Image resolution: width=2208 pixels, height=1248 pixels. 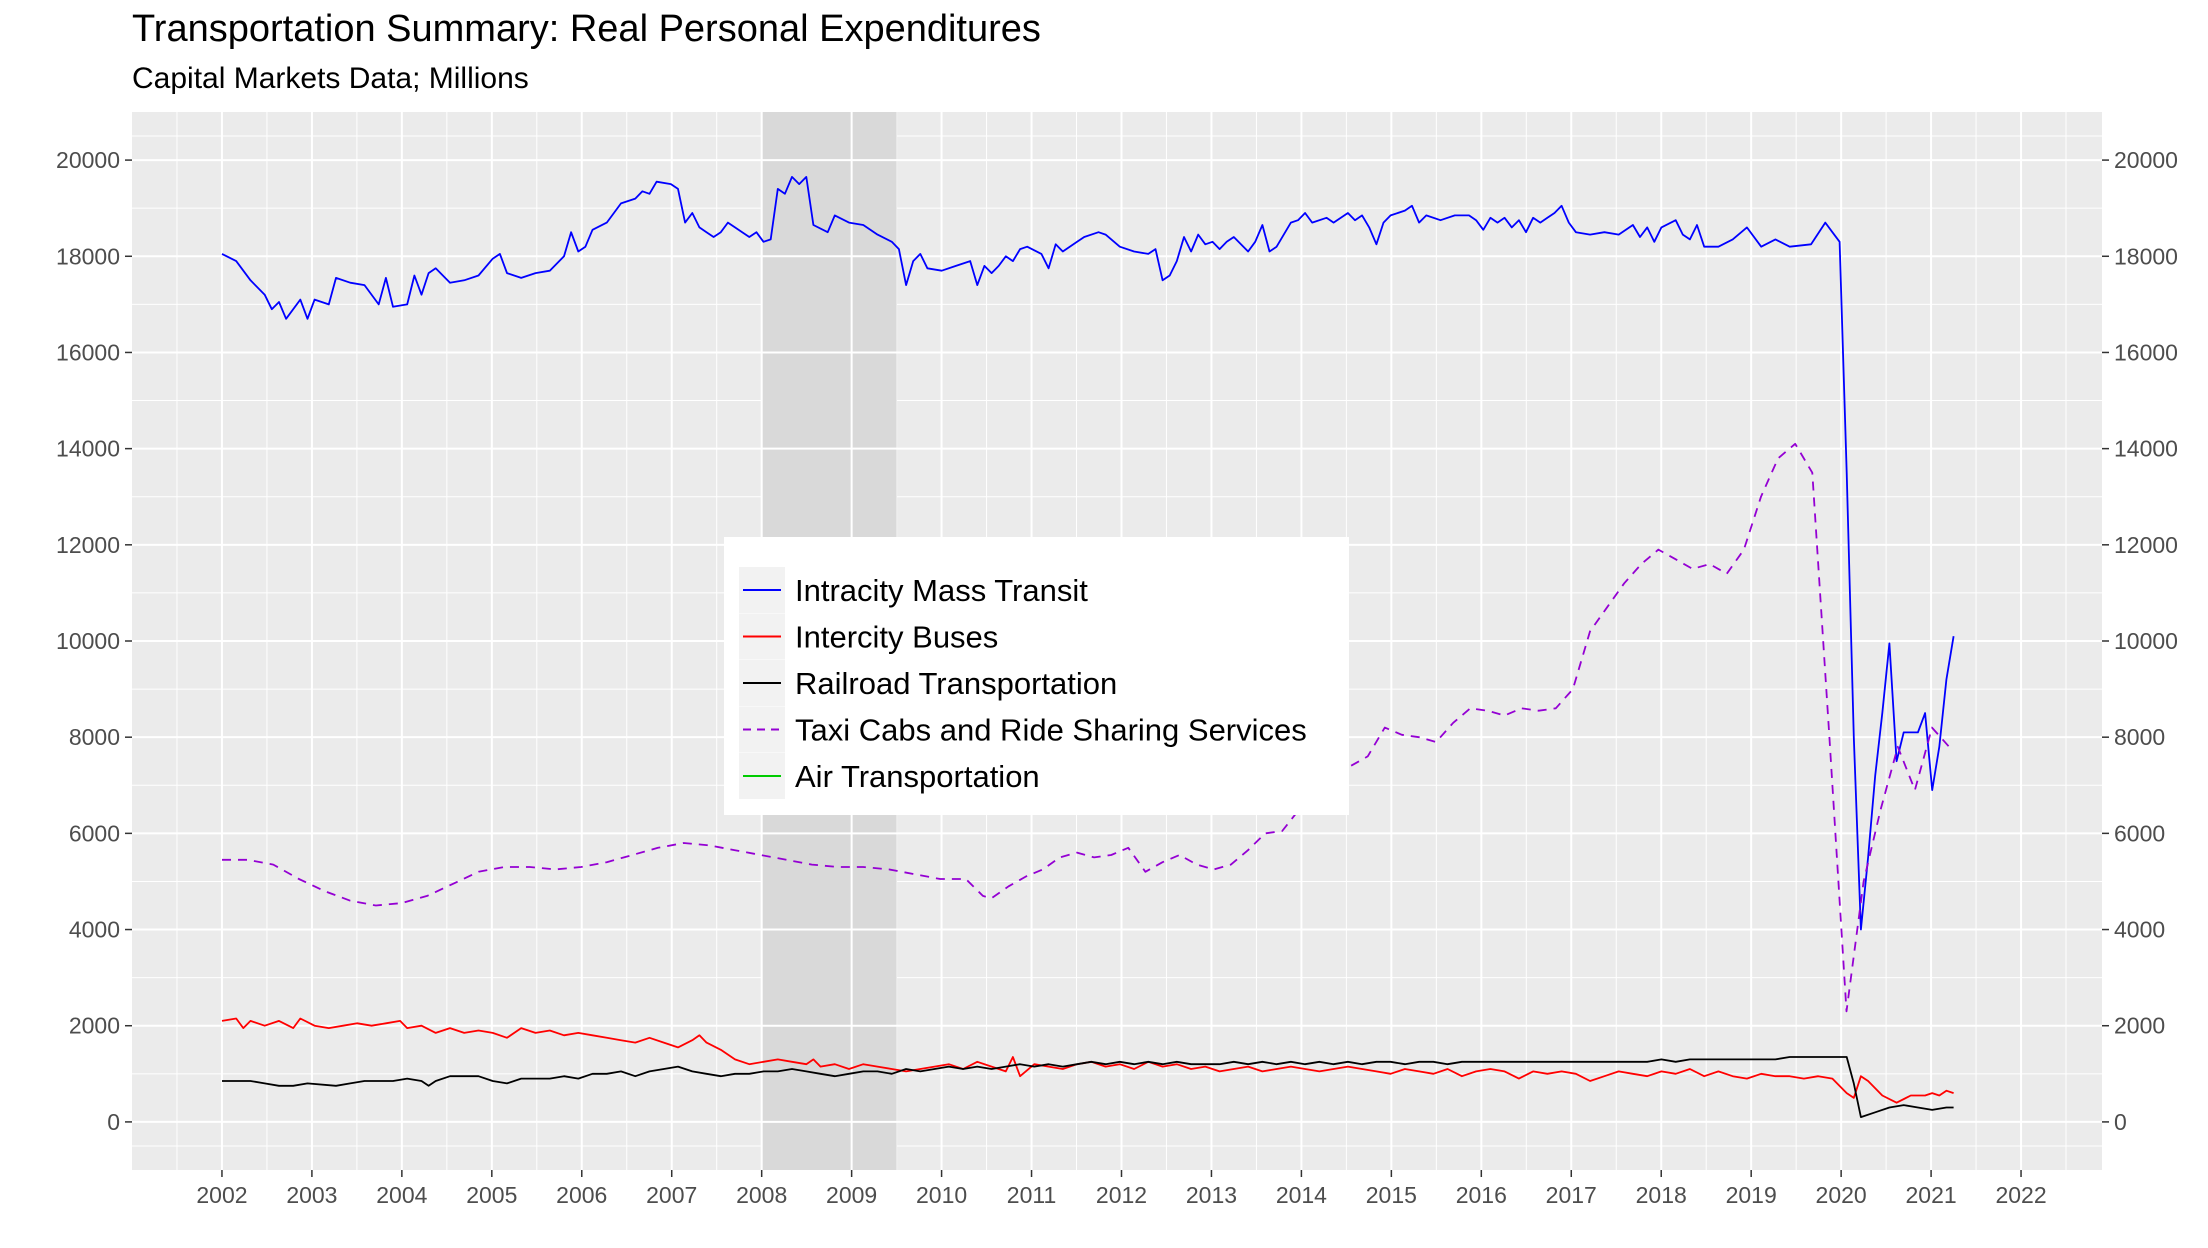 What do you see at coordinates (94, 737) in the screenshot?
I see `y-tick-label: 8000` at bounding box center [94, 737].